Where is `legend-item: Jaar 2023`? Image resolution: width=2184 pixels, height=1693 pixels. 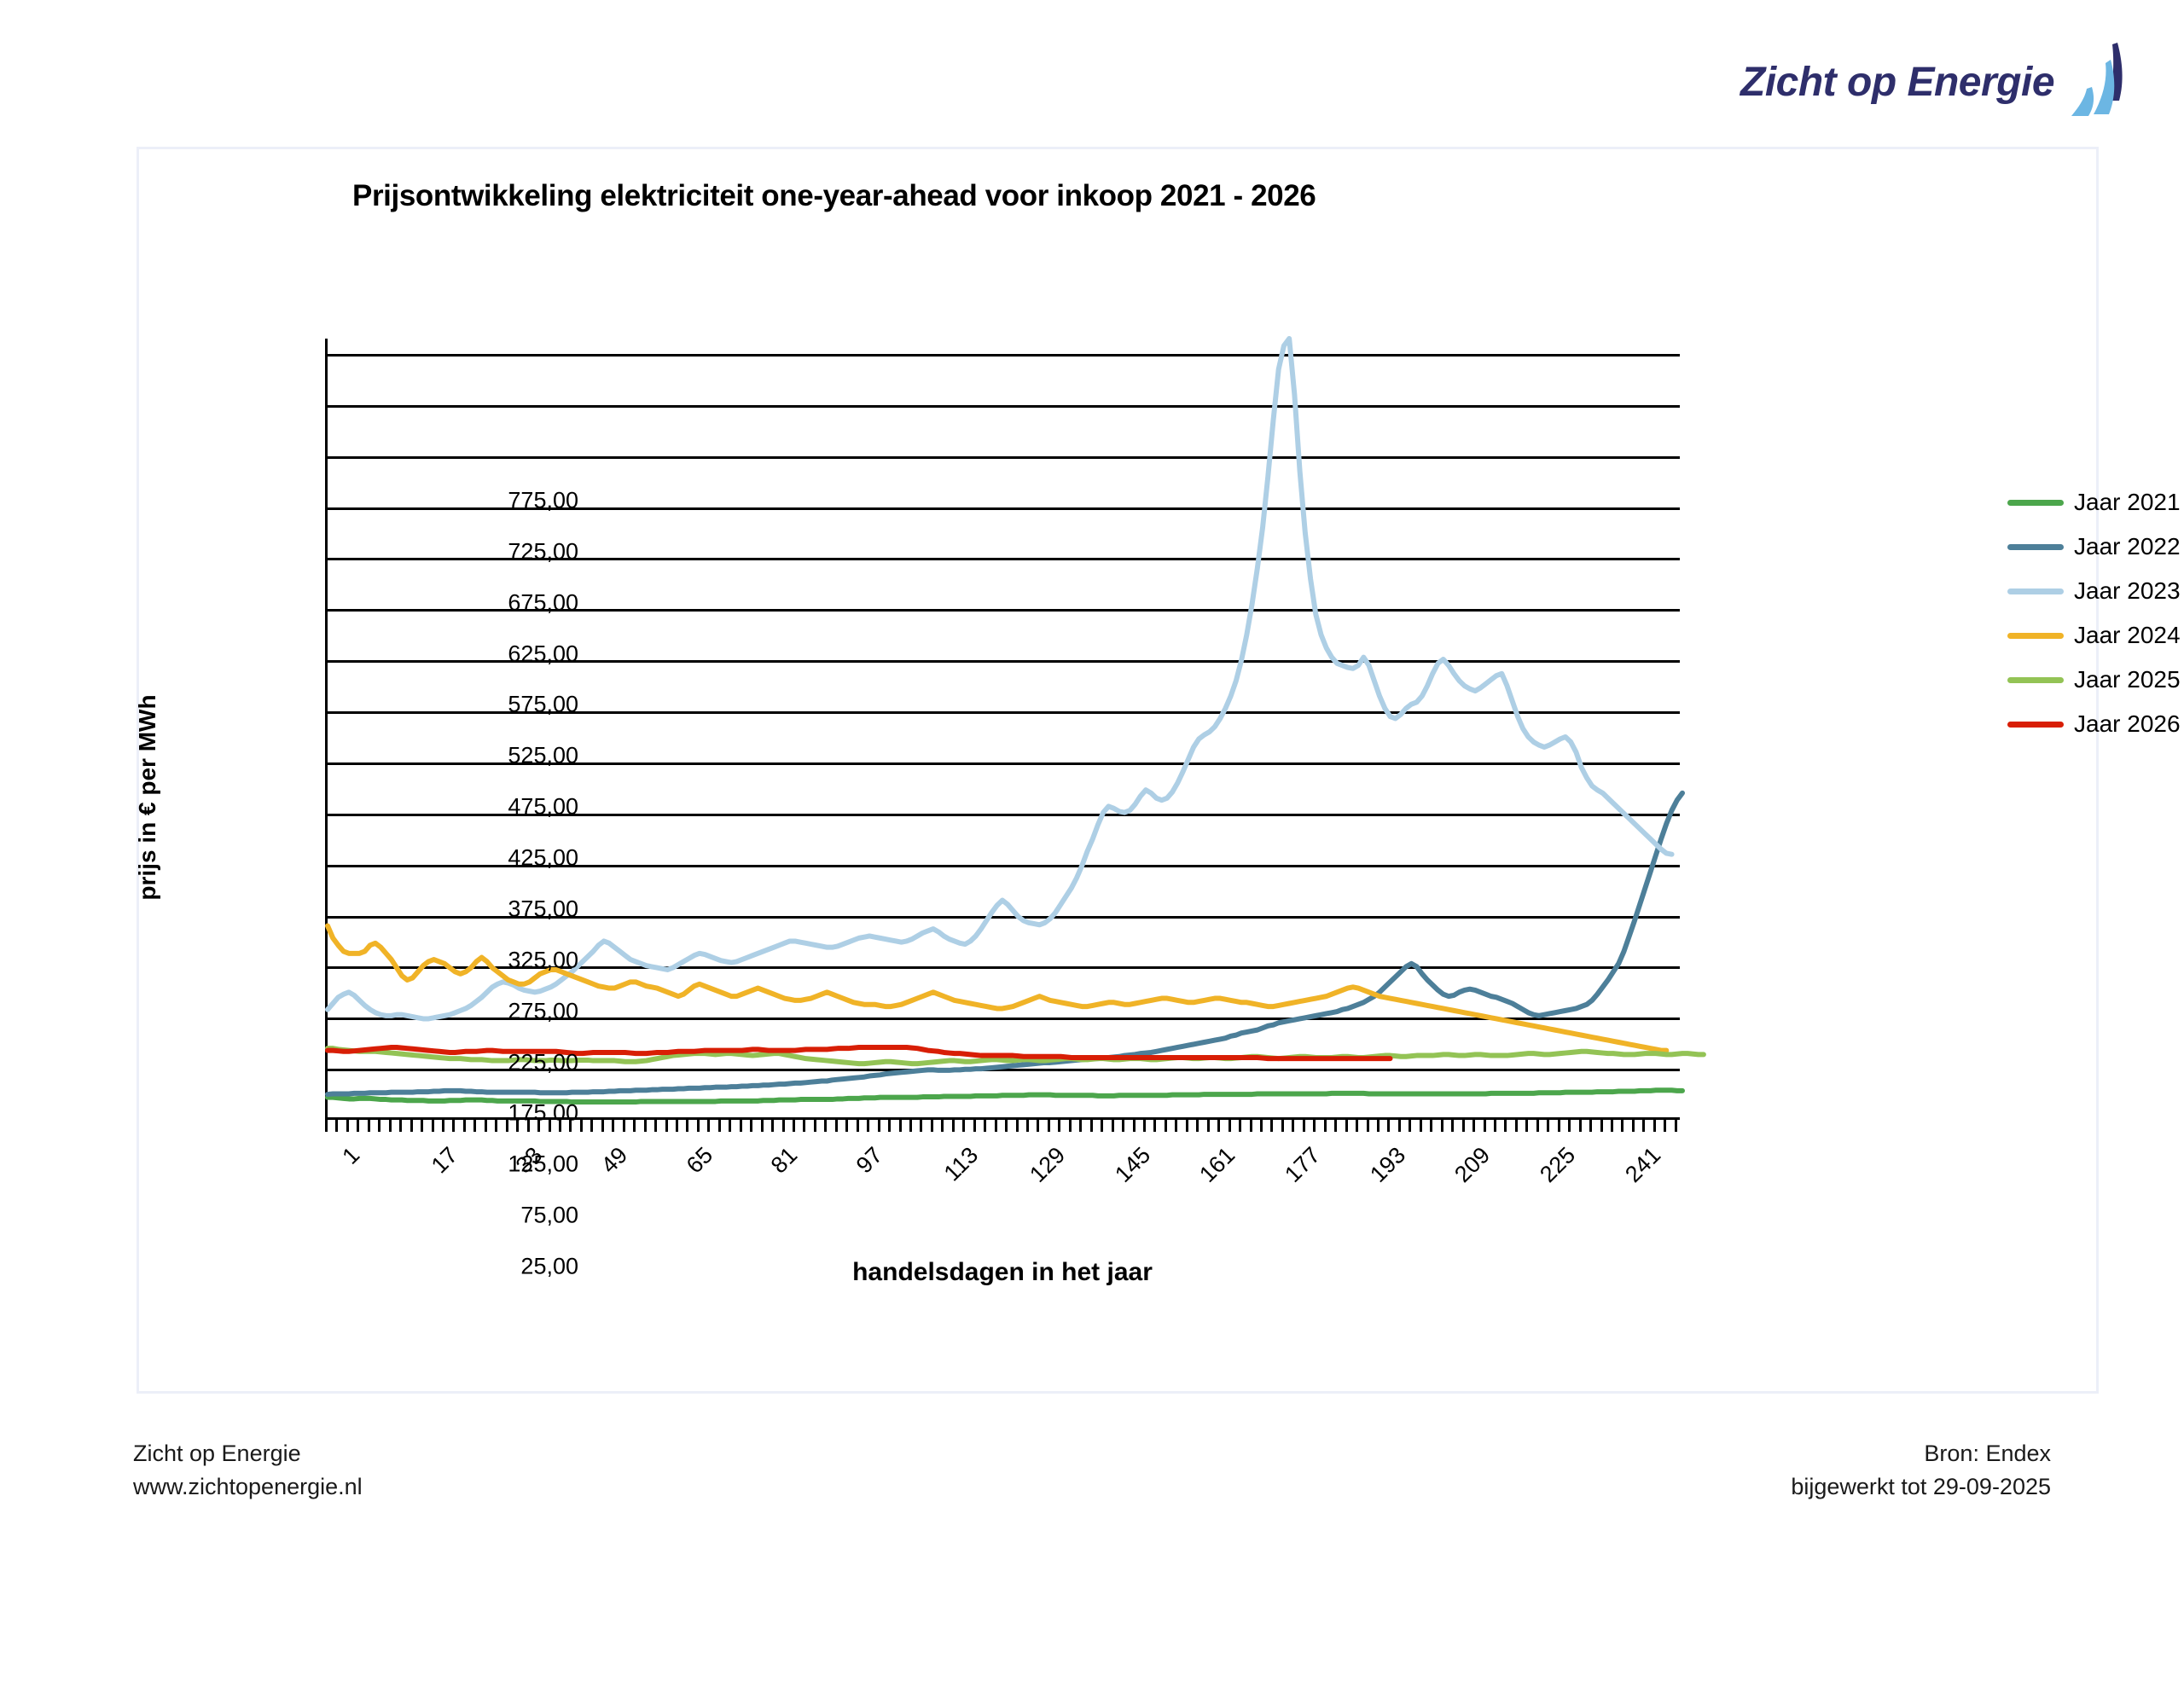 legend-item: Jaar 2023 is located at coordinates (2094, 591).